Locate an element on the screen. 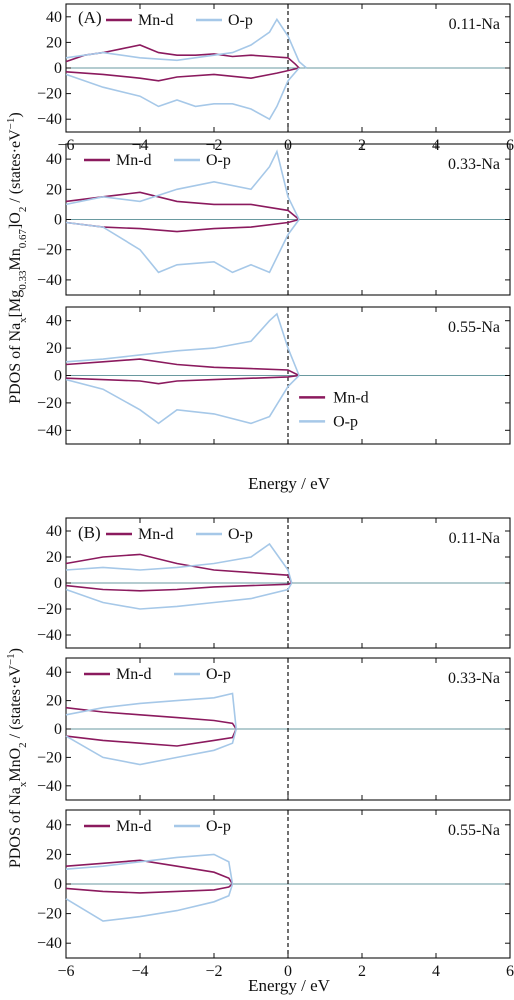 The image size is (514, 1000). fig-b-label: (B) is located at coordinates (89, 532).